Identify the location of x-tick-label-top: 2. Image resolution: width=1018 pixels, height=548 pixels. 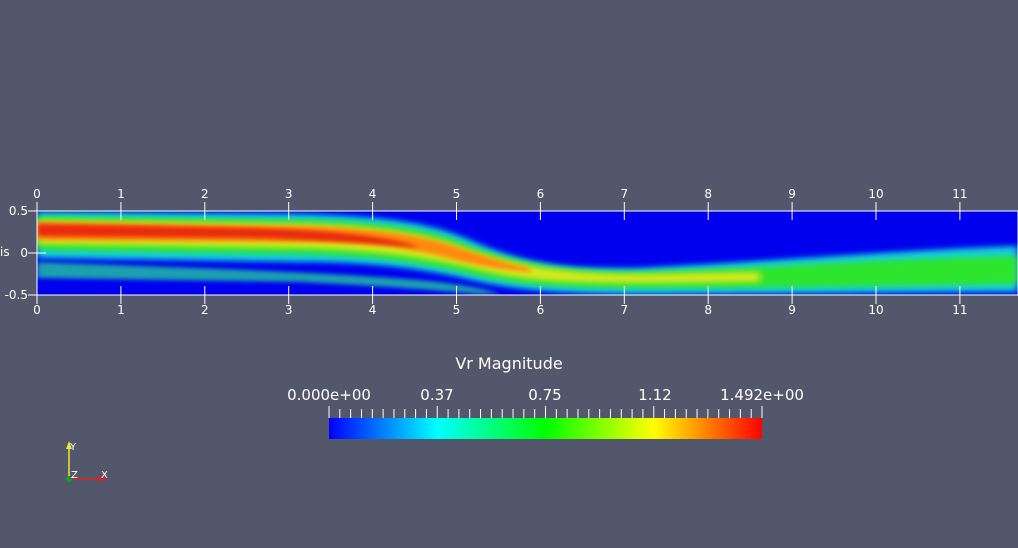
(205, 194).